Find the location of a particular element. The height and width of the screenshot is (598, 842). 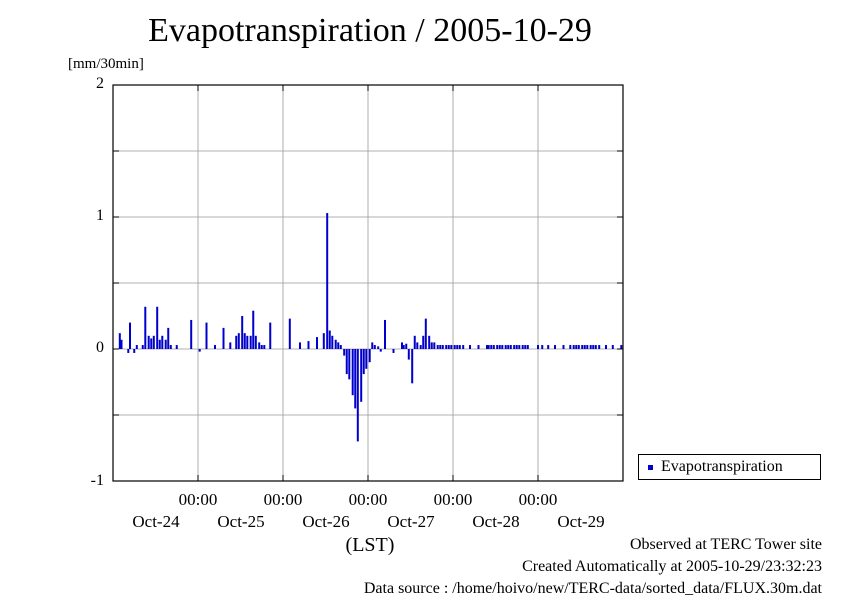

y-unit-label: [mm/30min] is located at coordinates (106, 64).